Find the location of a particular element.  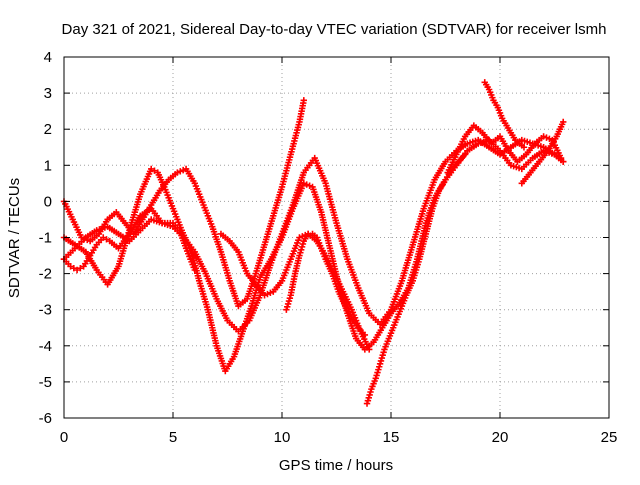

y-tick-label: -2 is located at coordinates (45, 274).